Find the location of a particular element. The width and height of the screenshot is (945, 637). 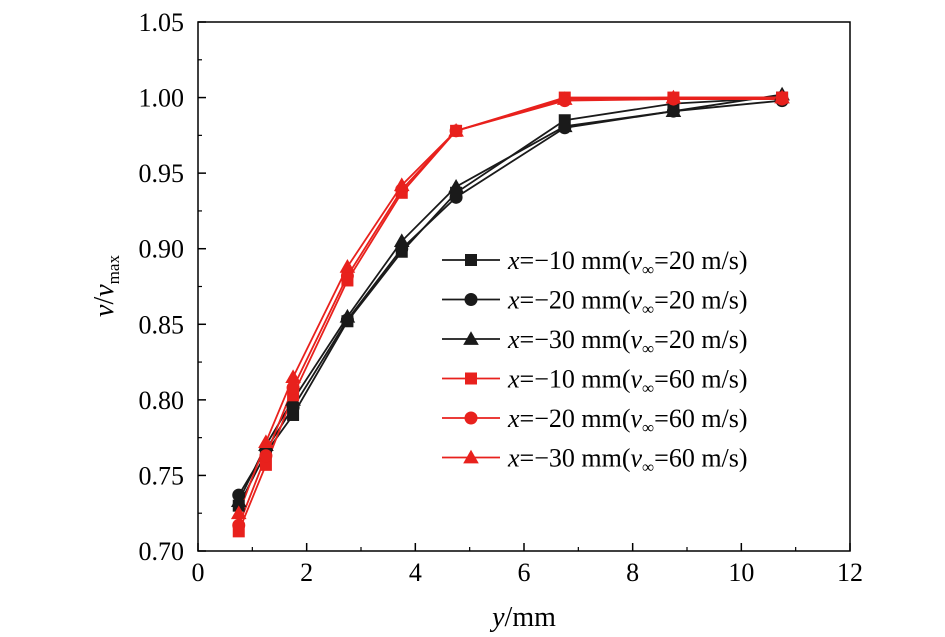

legend-label: x=−30 mm(v∞=20 m/s) is located at coordinates (627, 341).